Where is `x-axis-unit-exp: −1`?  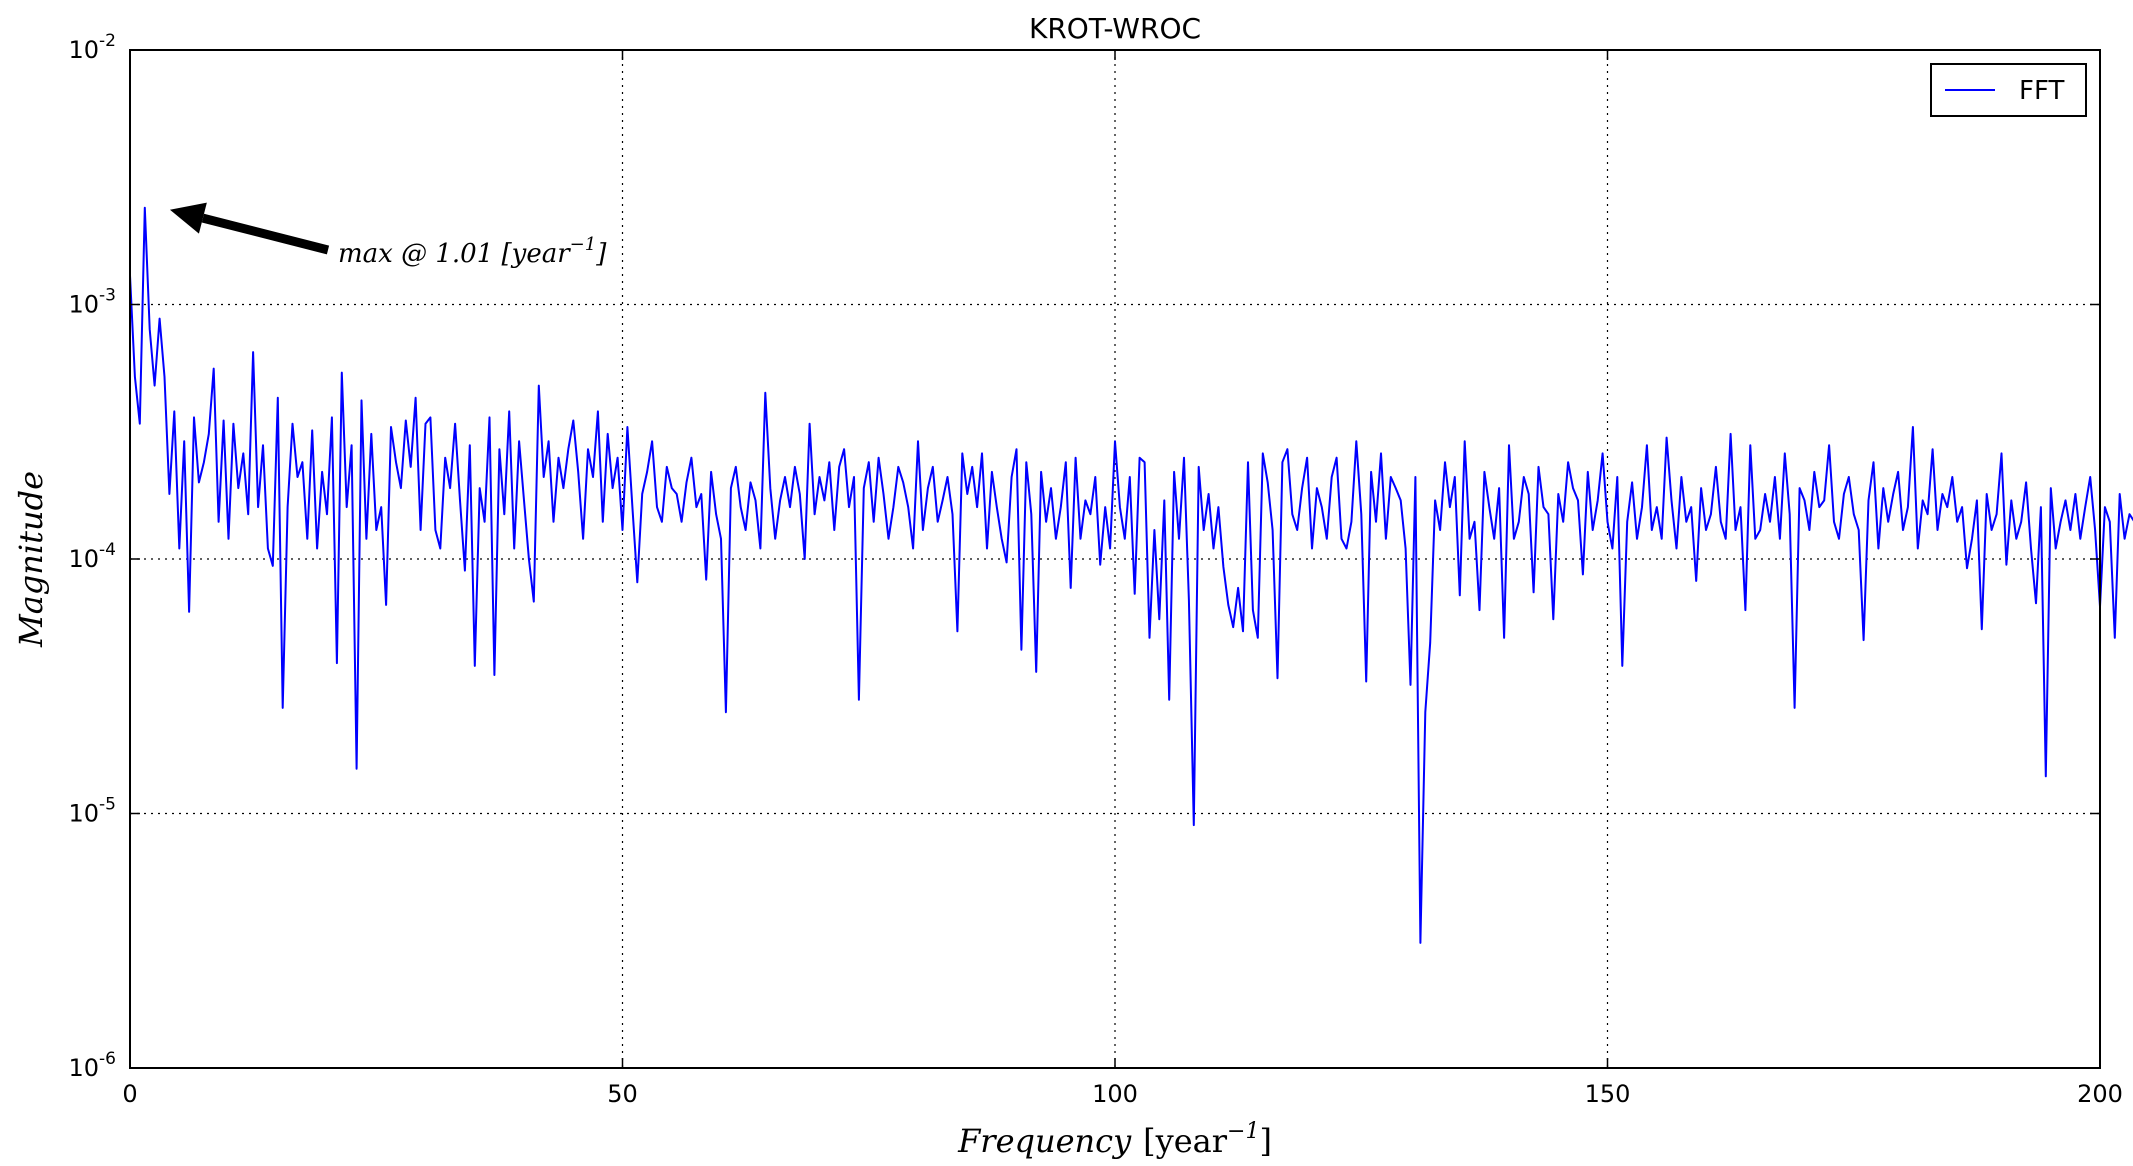 x-axis-unit-exp: −1 is located at coordinates (1243, 1131).